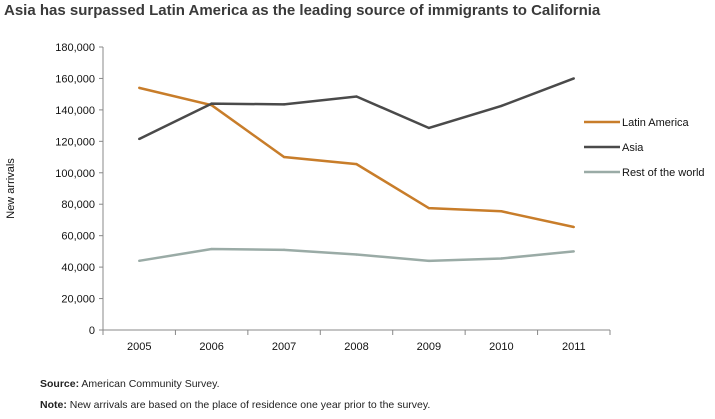 The image size is (715, 419). Describe the element at coordinates (429, 347) in the screenshot. I see `x-tick-label: 2009` at that location.